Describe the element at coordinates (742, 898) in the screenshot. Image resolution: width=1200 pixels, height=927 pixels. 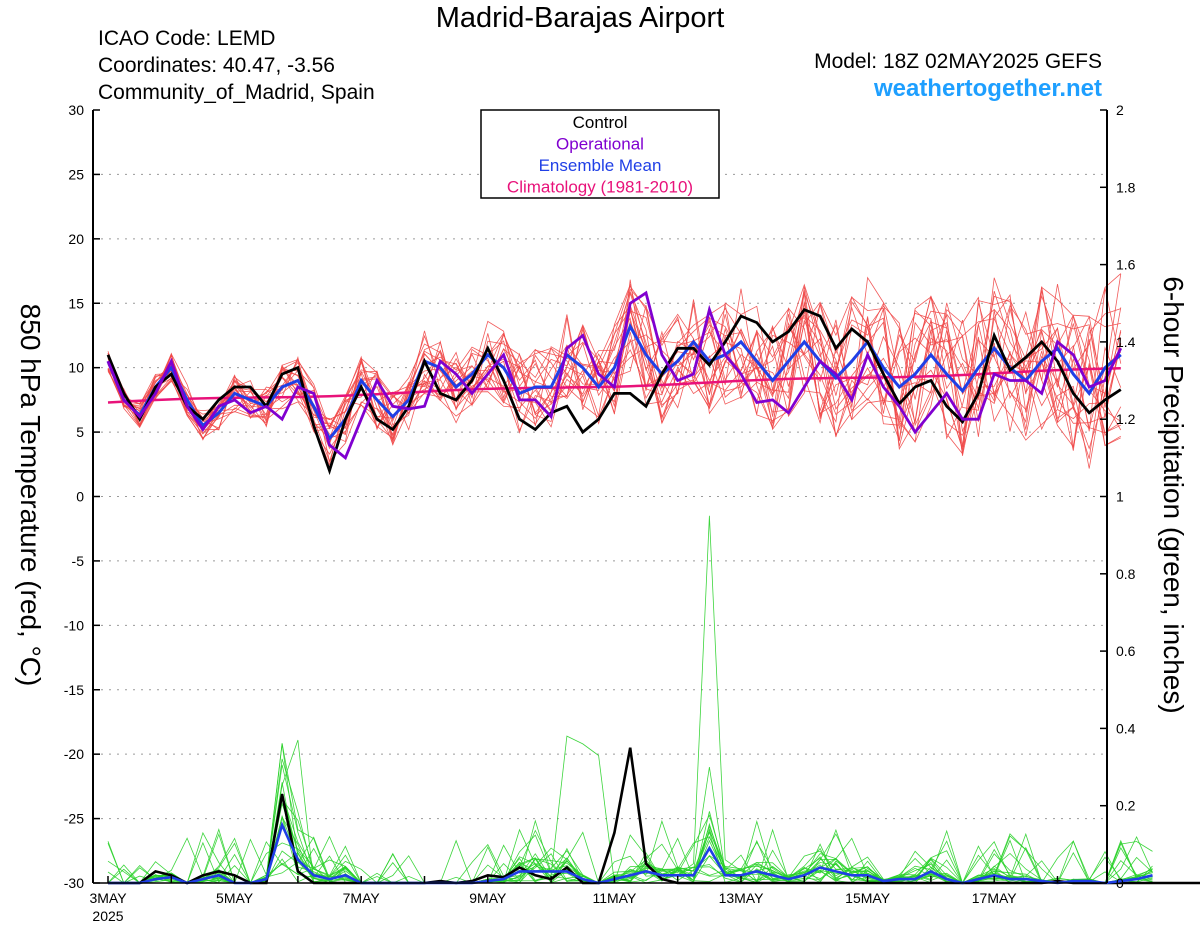
I see `x-tick-label: 13MAY` at that location.